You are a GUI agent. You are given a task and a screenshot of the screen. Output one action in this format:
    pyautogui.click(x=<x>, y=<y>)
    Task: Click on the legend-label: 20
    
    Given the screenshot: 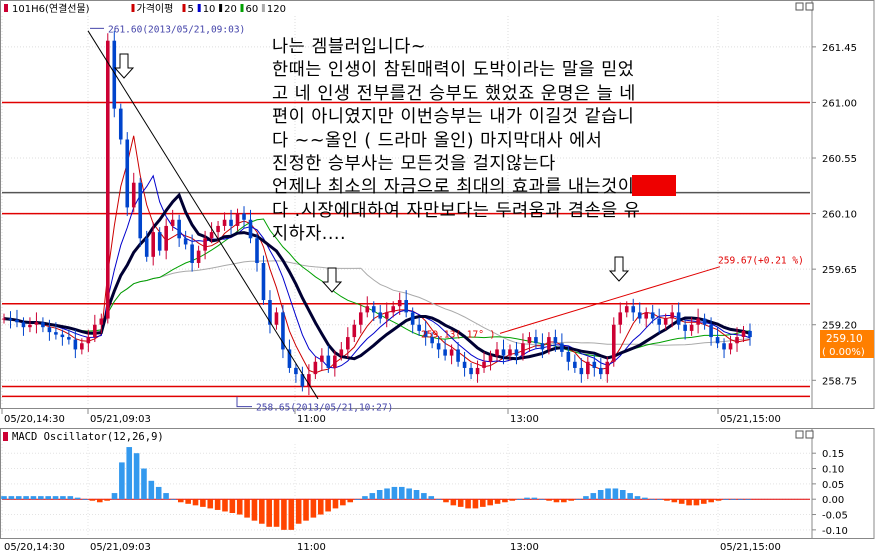 What is the action you would take?
    pyautogui.click(x=230, y=9)
    